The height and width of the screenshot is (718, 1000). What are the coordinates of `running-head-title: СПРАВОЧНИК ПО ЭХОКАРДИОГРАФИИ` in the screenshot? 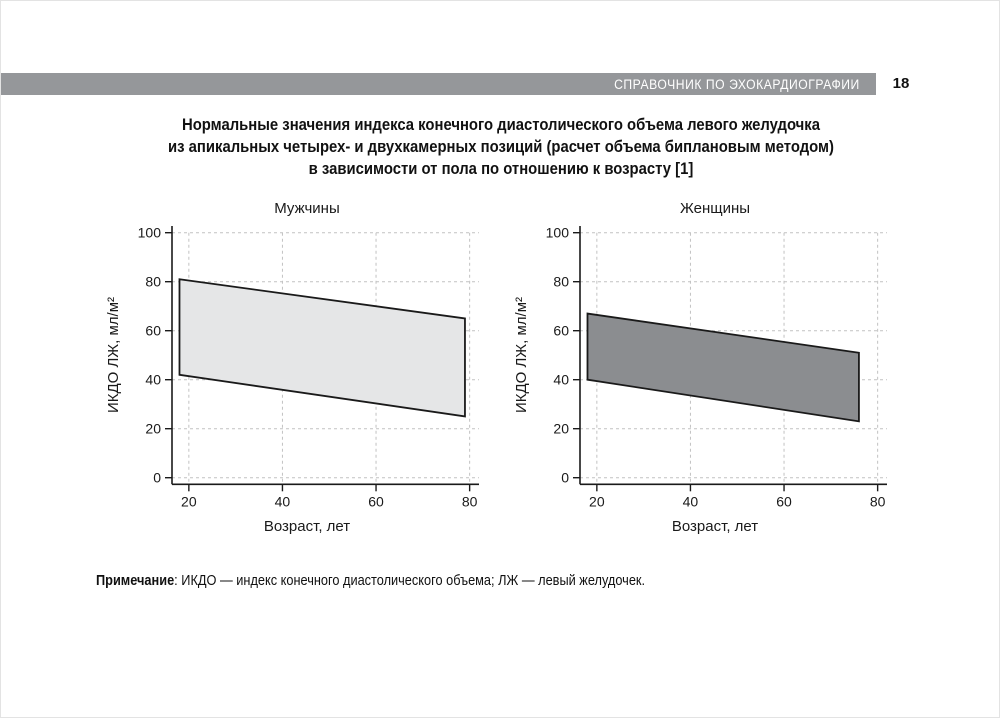 It's located at (737, 84).